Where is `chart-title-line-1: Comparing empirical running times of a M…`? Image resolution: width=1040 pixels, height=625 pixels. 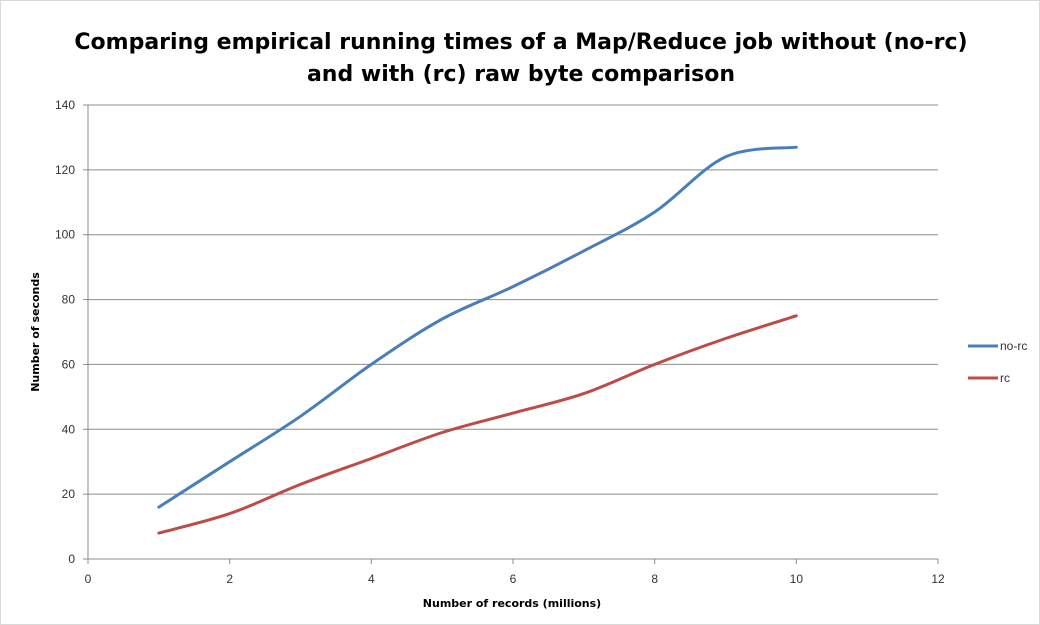 chart-title-line-1: Comparing empirical running times of a M… is located at coordinates (521, 42).